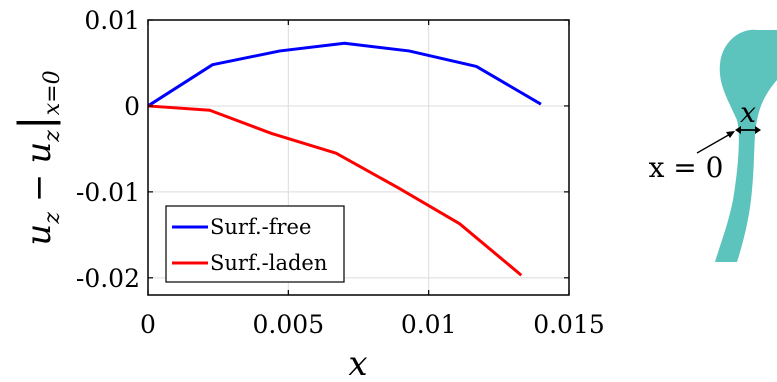 This screenshot has height=382, width=777. I want to click on x-axis-label: x, so click(357, 363).